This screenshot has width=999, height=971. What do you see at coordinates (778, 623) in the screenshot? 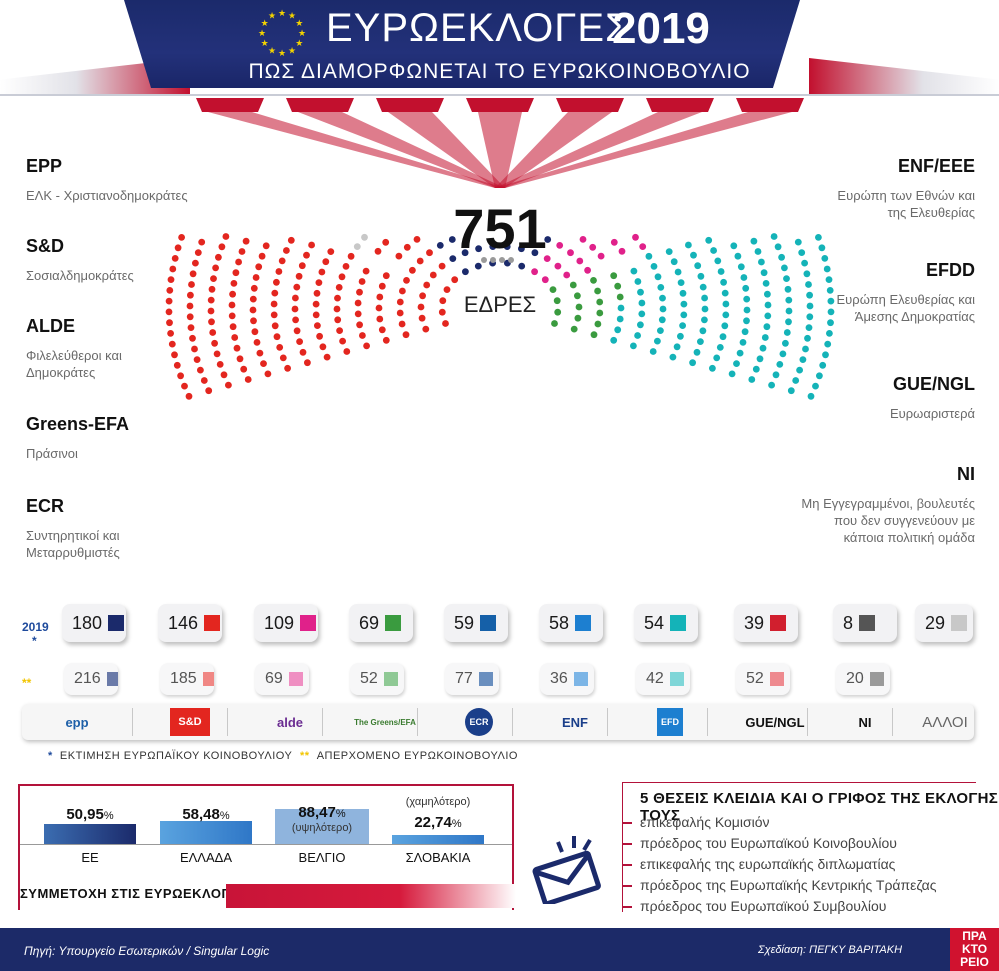
I see `group-color-swatch` at bounding box center [778, 623].